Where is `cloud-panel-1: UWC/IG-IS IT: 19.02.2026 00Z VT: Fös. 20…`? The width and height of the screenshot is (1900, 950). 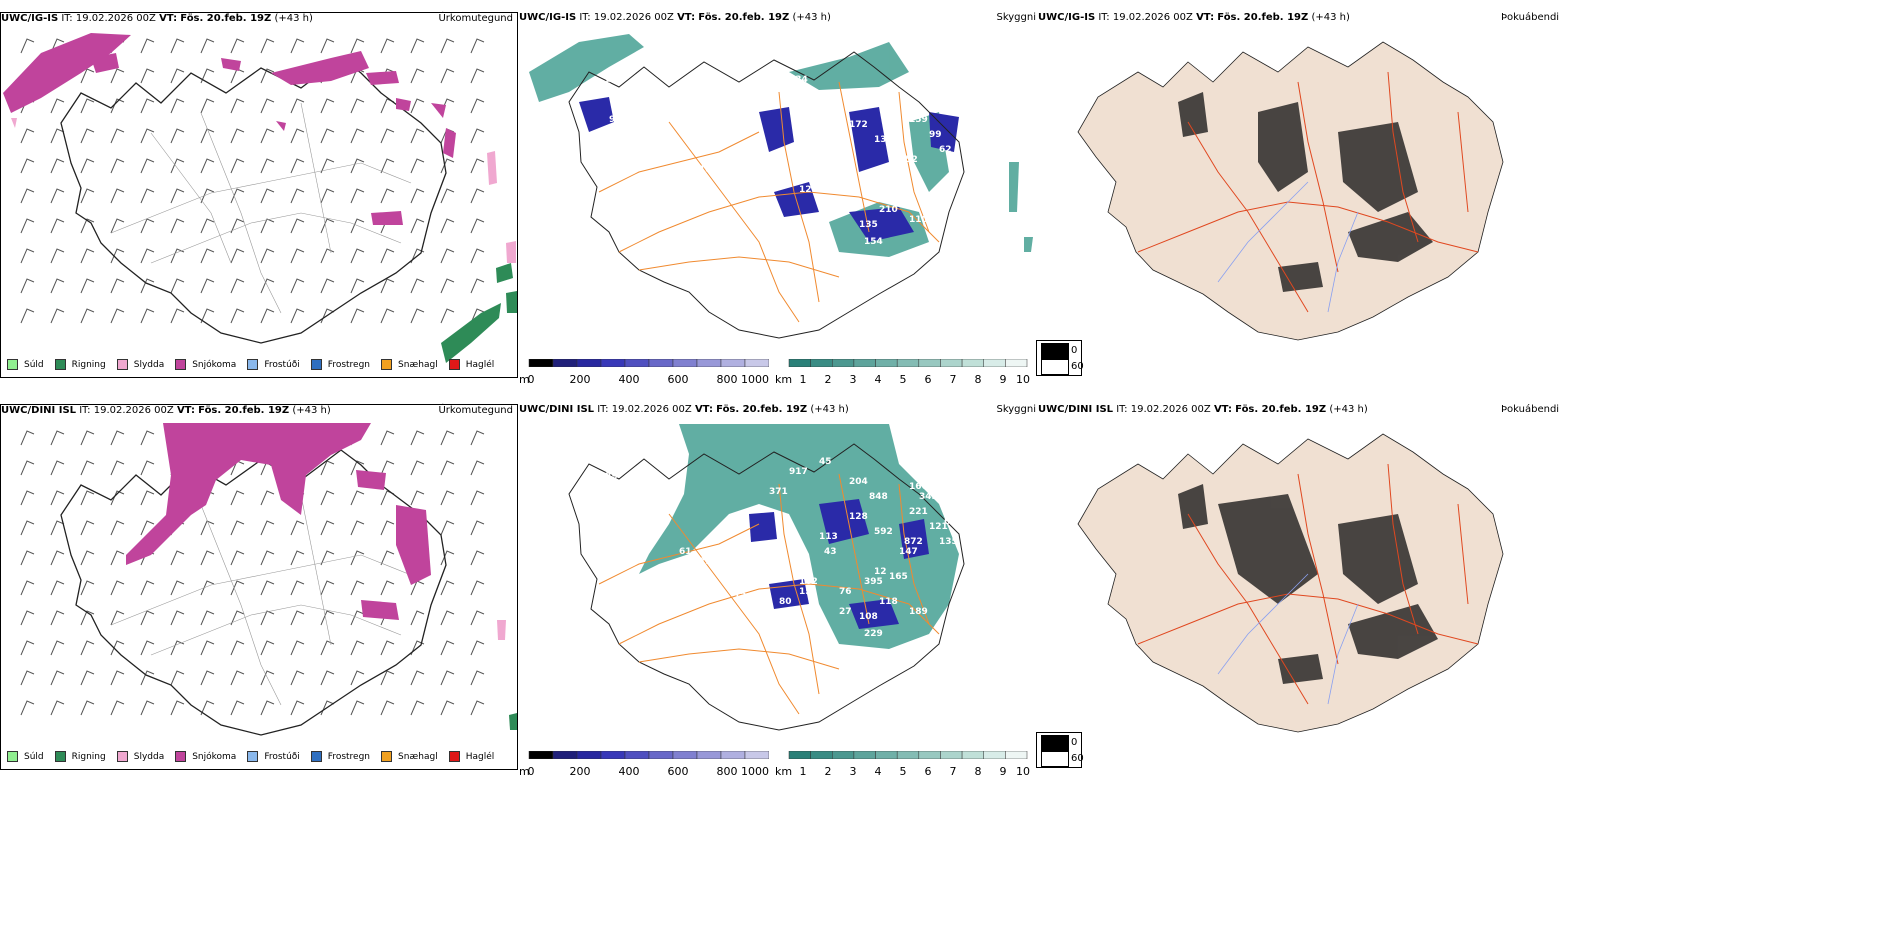 cloud-panel-1: UWC/IG-IS IT: 19.02.2026 00Z VT: Fös. 20… is located at coordinates (778, 195).